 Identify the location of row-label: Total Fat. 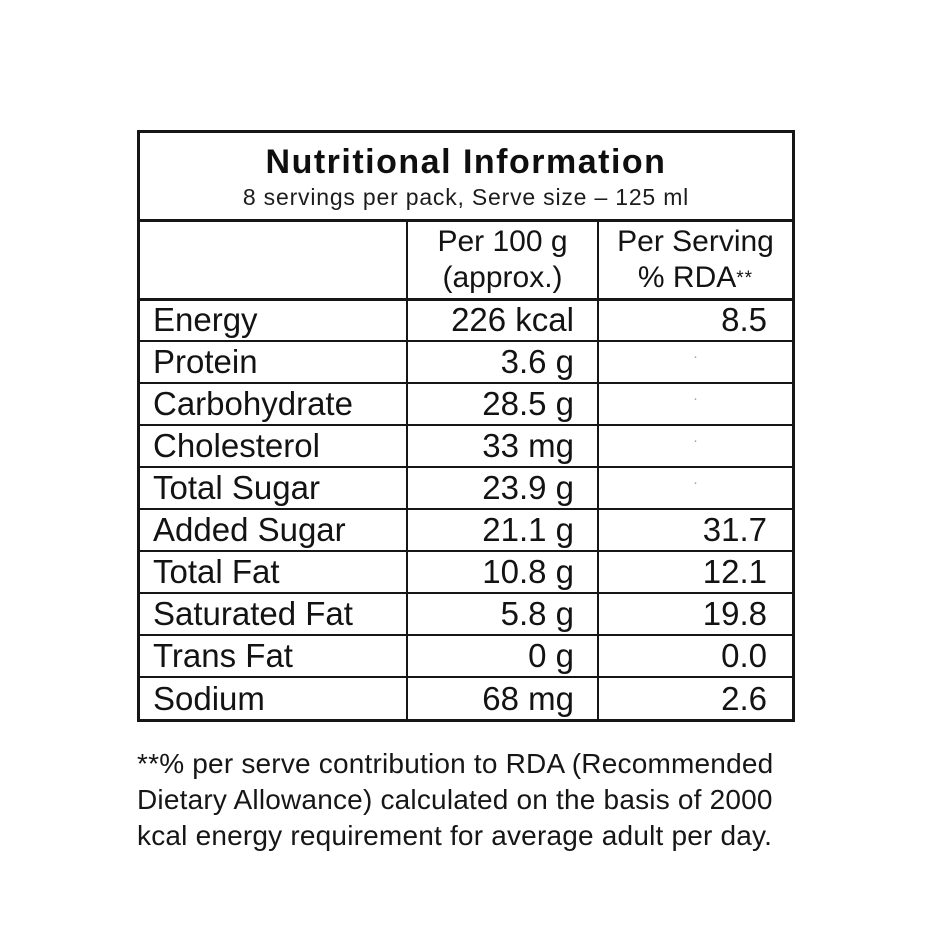
(273, 571).